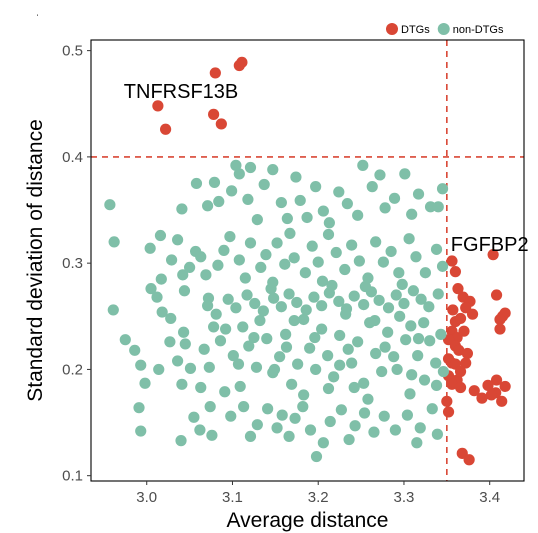  Describe the element at coordinates (76, 264) in the screenshot. I see `y-axis-ticks: 0.1 0.2 0.3 0.4 0.5` at that location.